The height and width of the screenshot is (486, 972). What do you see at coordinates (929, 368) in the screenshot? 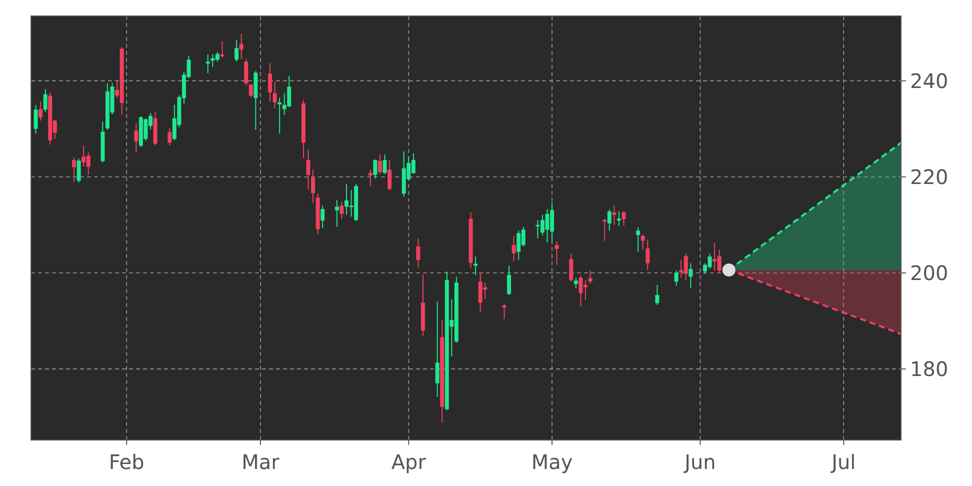
I see `y-tick-label: 180` at bounding box center [929, 368].